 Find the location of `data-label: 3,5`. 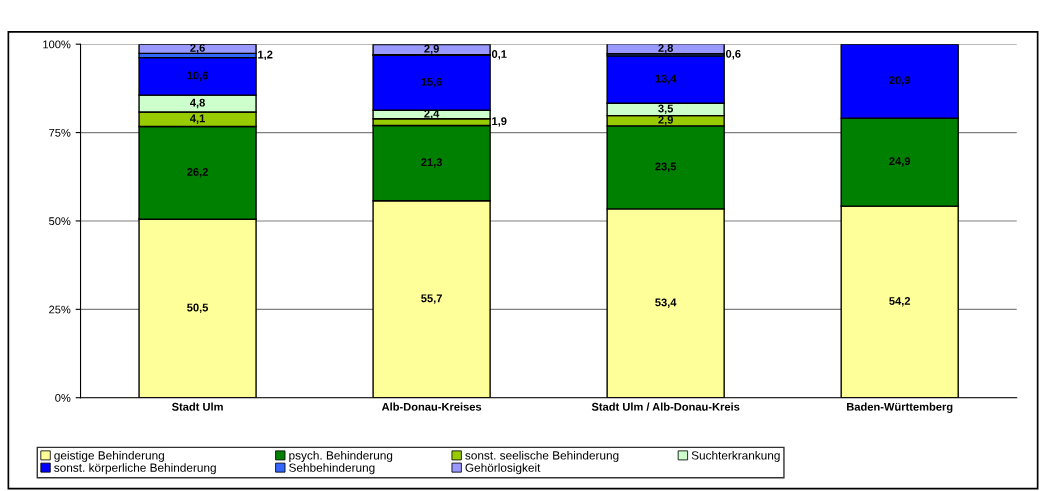

data-label: 3,5 is located at coordinates (666, 109).